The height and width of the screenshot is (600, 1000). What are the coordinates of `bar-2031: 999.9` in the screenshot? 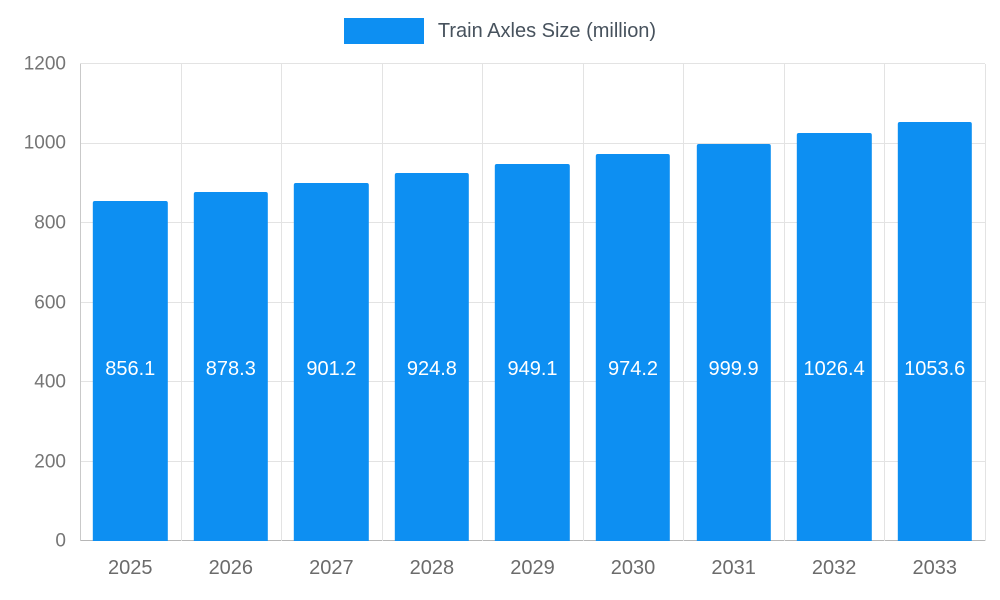 It's located at (733, 342).